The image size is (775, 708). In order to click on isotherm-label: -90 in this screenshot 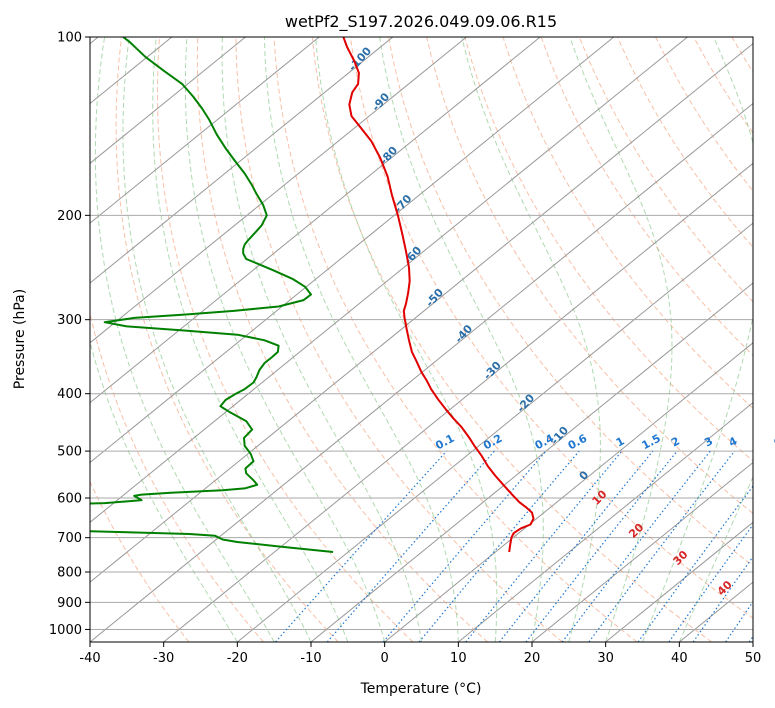, I will do `click(380, 102)`.